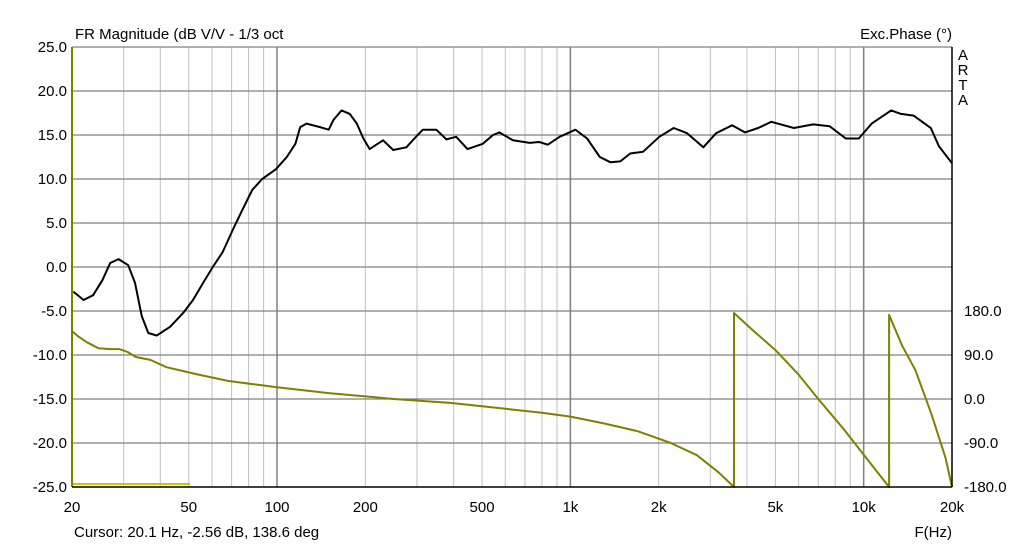 The height and width of the screenshot is (545, 1025). What do you see at coordinates (974, 399) in the screenshot?
I see `y2-tick-label: 0.0` at bounding box center [974, 399].